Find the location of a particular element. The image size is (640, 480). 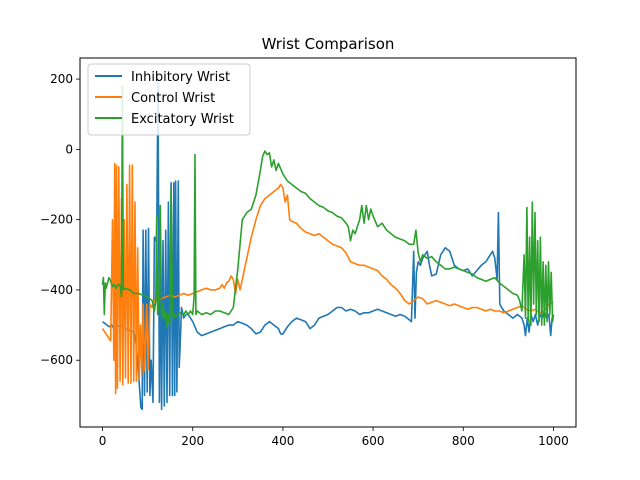

x-tick-label: 400 is located at coordinates (282, 441).